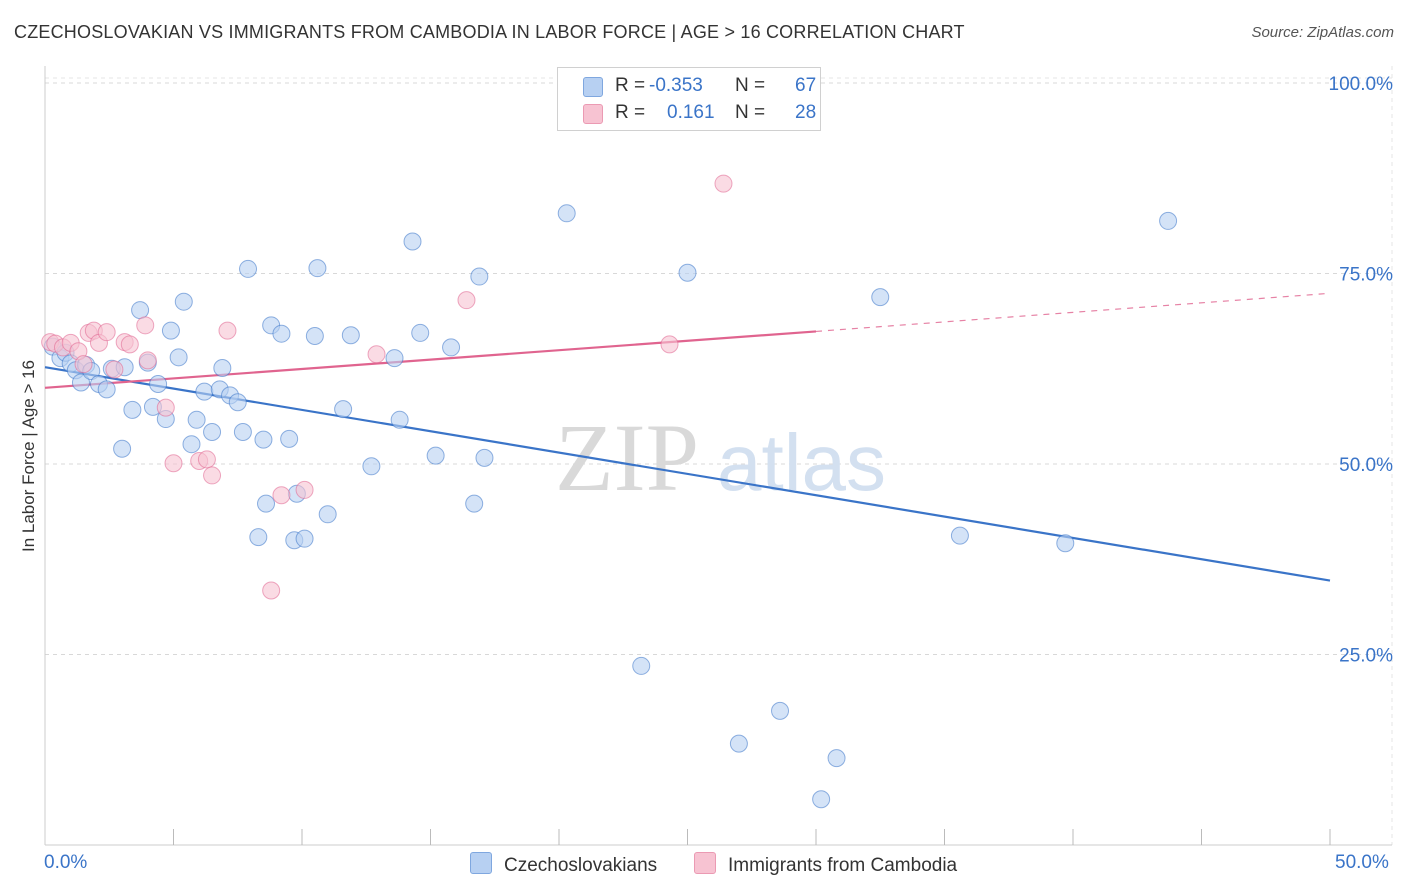 The image size is (1406, 892). I want to click on legend-r-value: 0.161, so click(691, 112).